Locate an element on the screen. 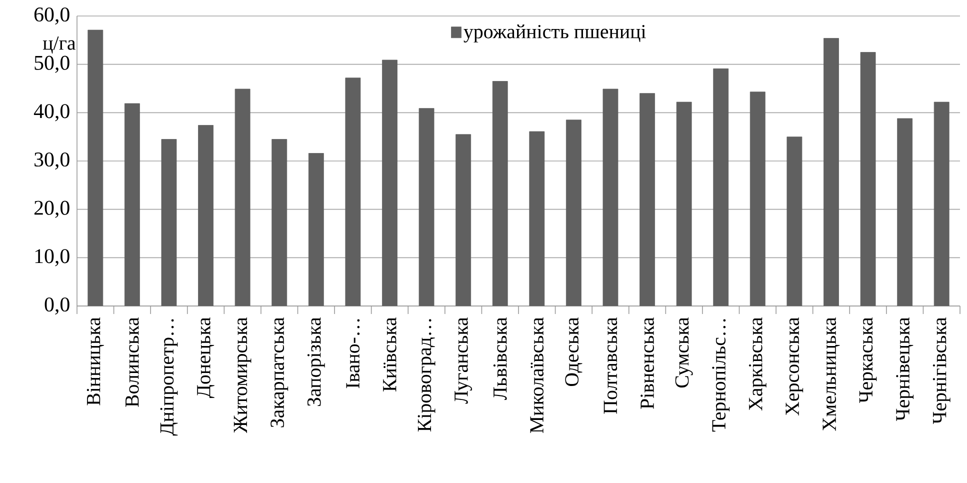 This screenshot has height=483, width=967. x-tick-label: Житомирська is located at coordinates (243, 375).